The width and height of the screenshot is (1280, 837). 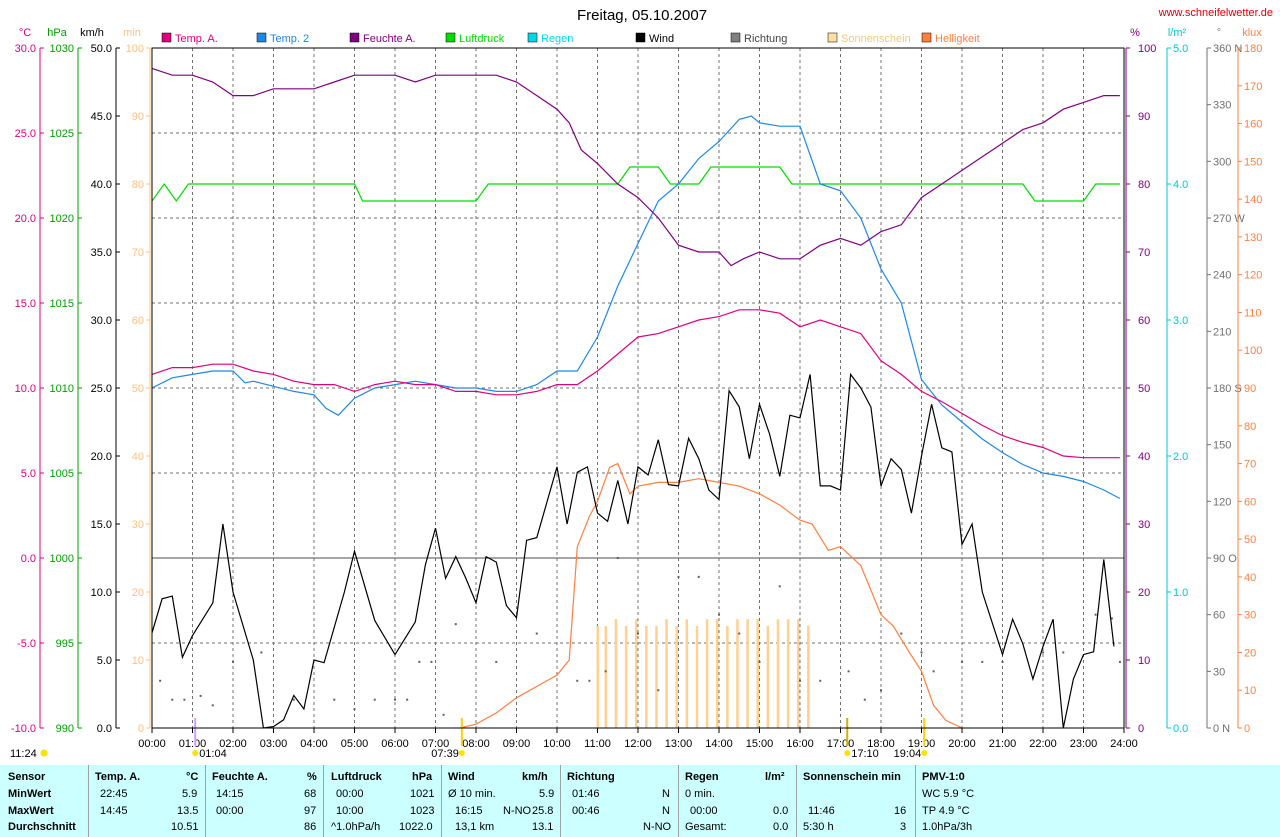 What do you see at coordinates (132, 33) in the screenshot?
I see `axis-unit-label: min` at bounding box center [132, 33].